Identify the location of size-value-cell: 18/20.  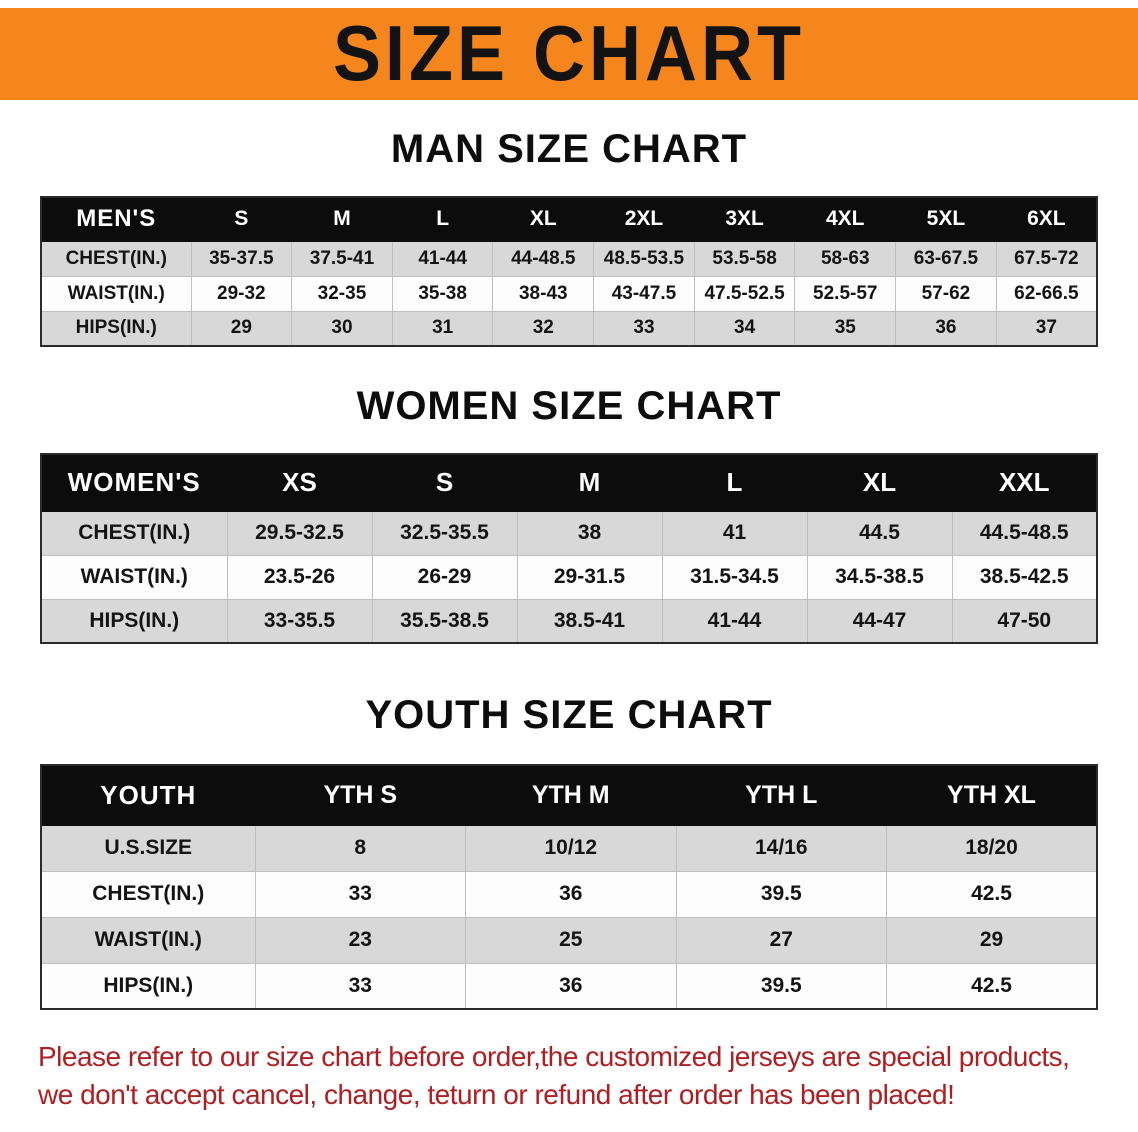
(992, 848).